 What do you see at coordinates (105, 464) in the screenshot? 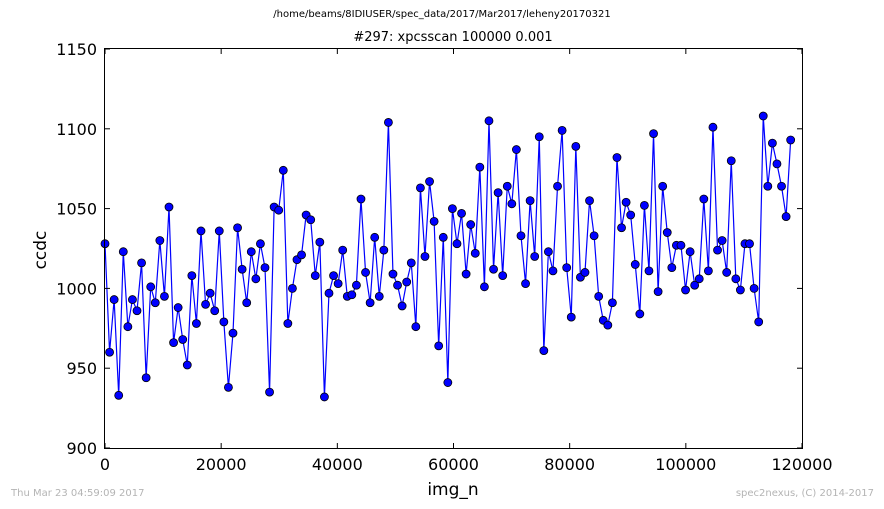
I see `x-tick-label: 0` at bounding box center [105, 464].